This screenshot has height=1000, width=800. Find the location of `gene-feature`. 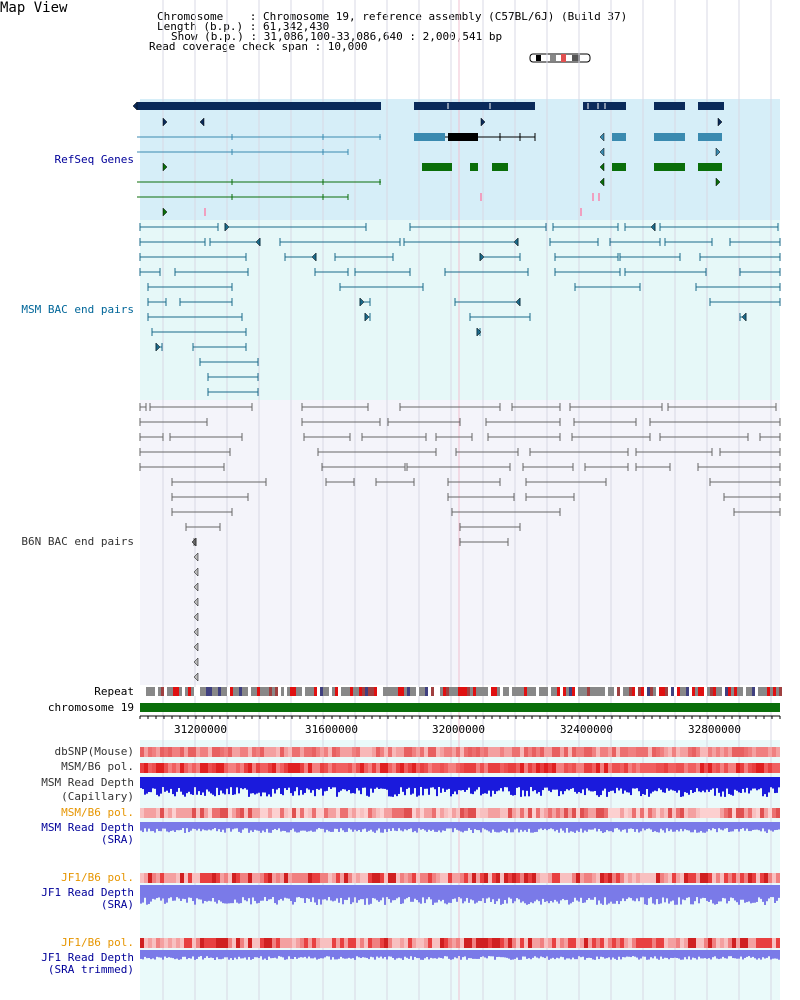

gene-feature is located at coordinates (500, 167).